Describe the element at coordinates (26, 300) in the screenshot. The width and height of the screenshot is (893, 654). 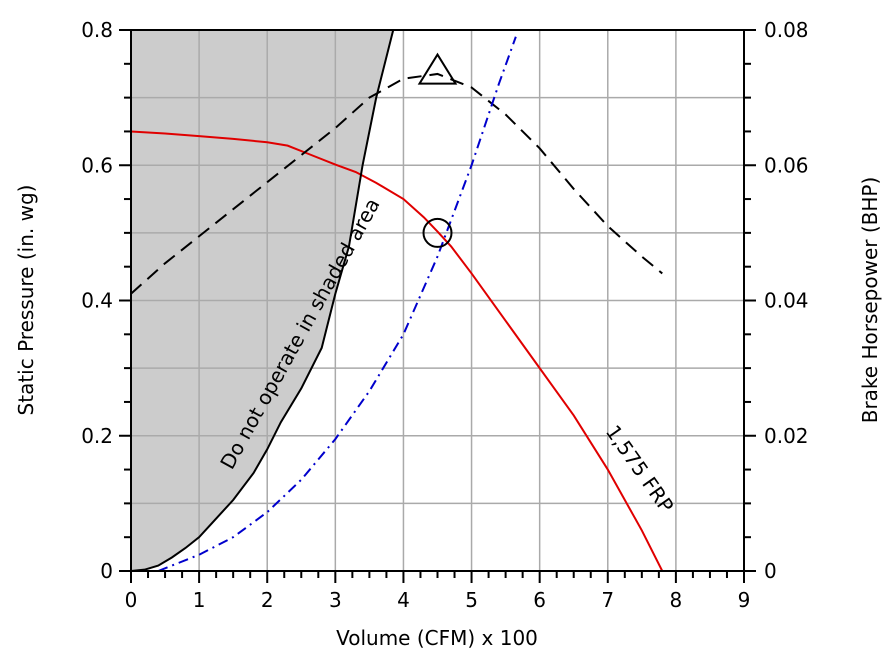
I see `y-axis-left-label: Static Pressure (in. wg)` at that location.